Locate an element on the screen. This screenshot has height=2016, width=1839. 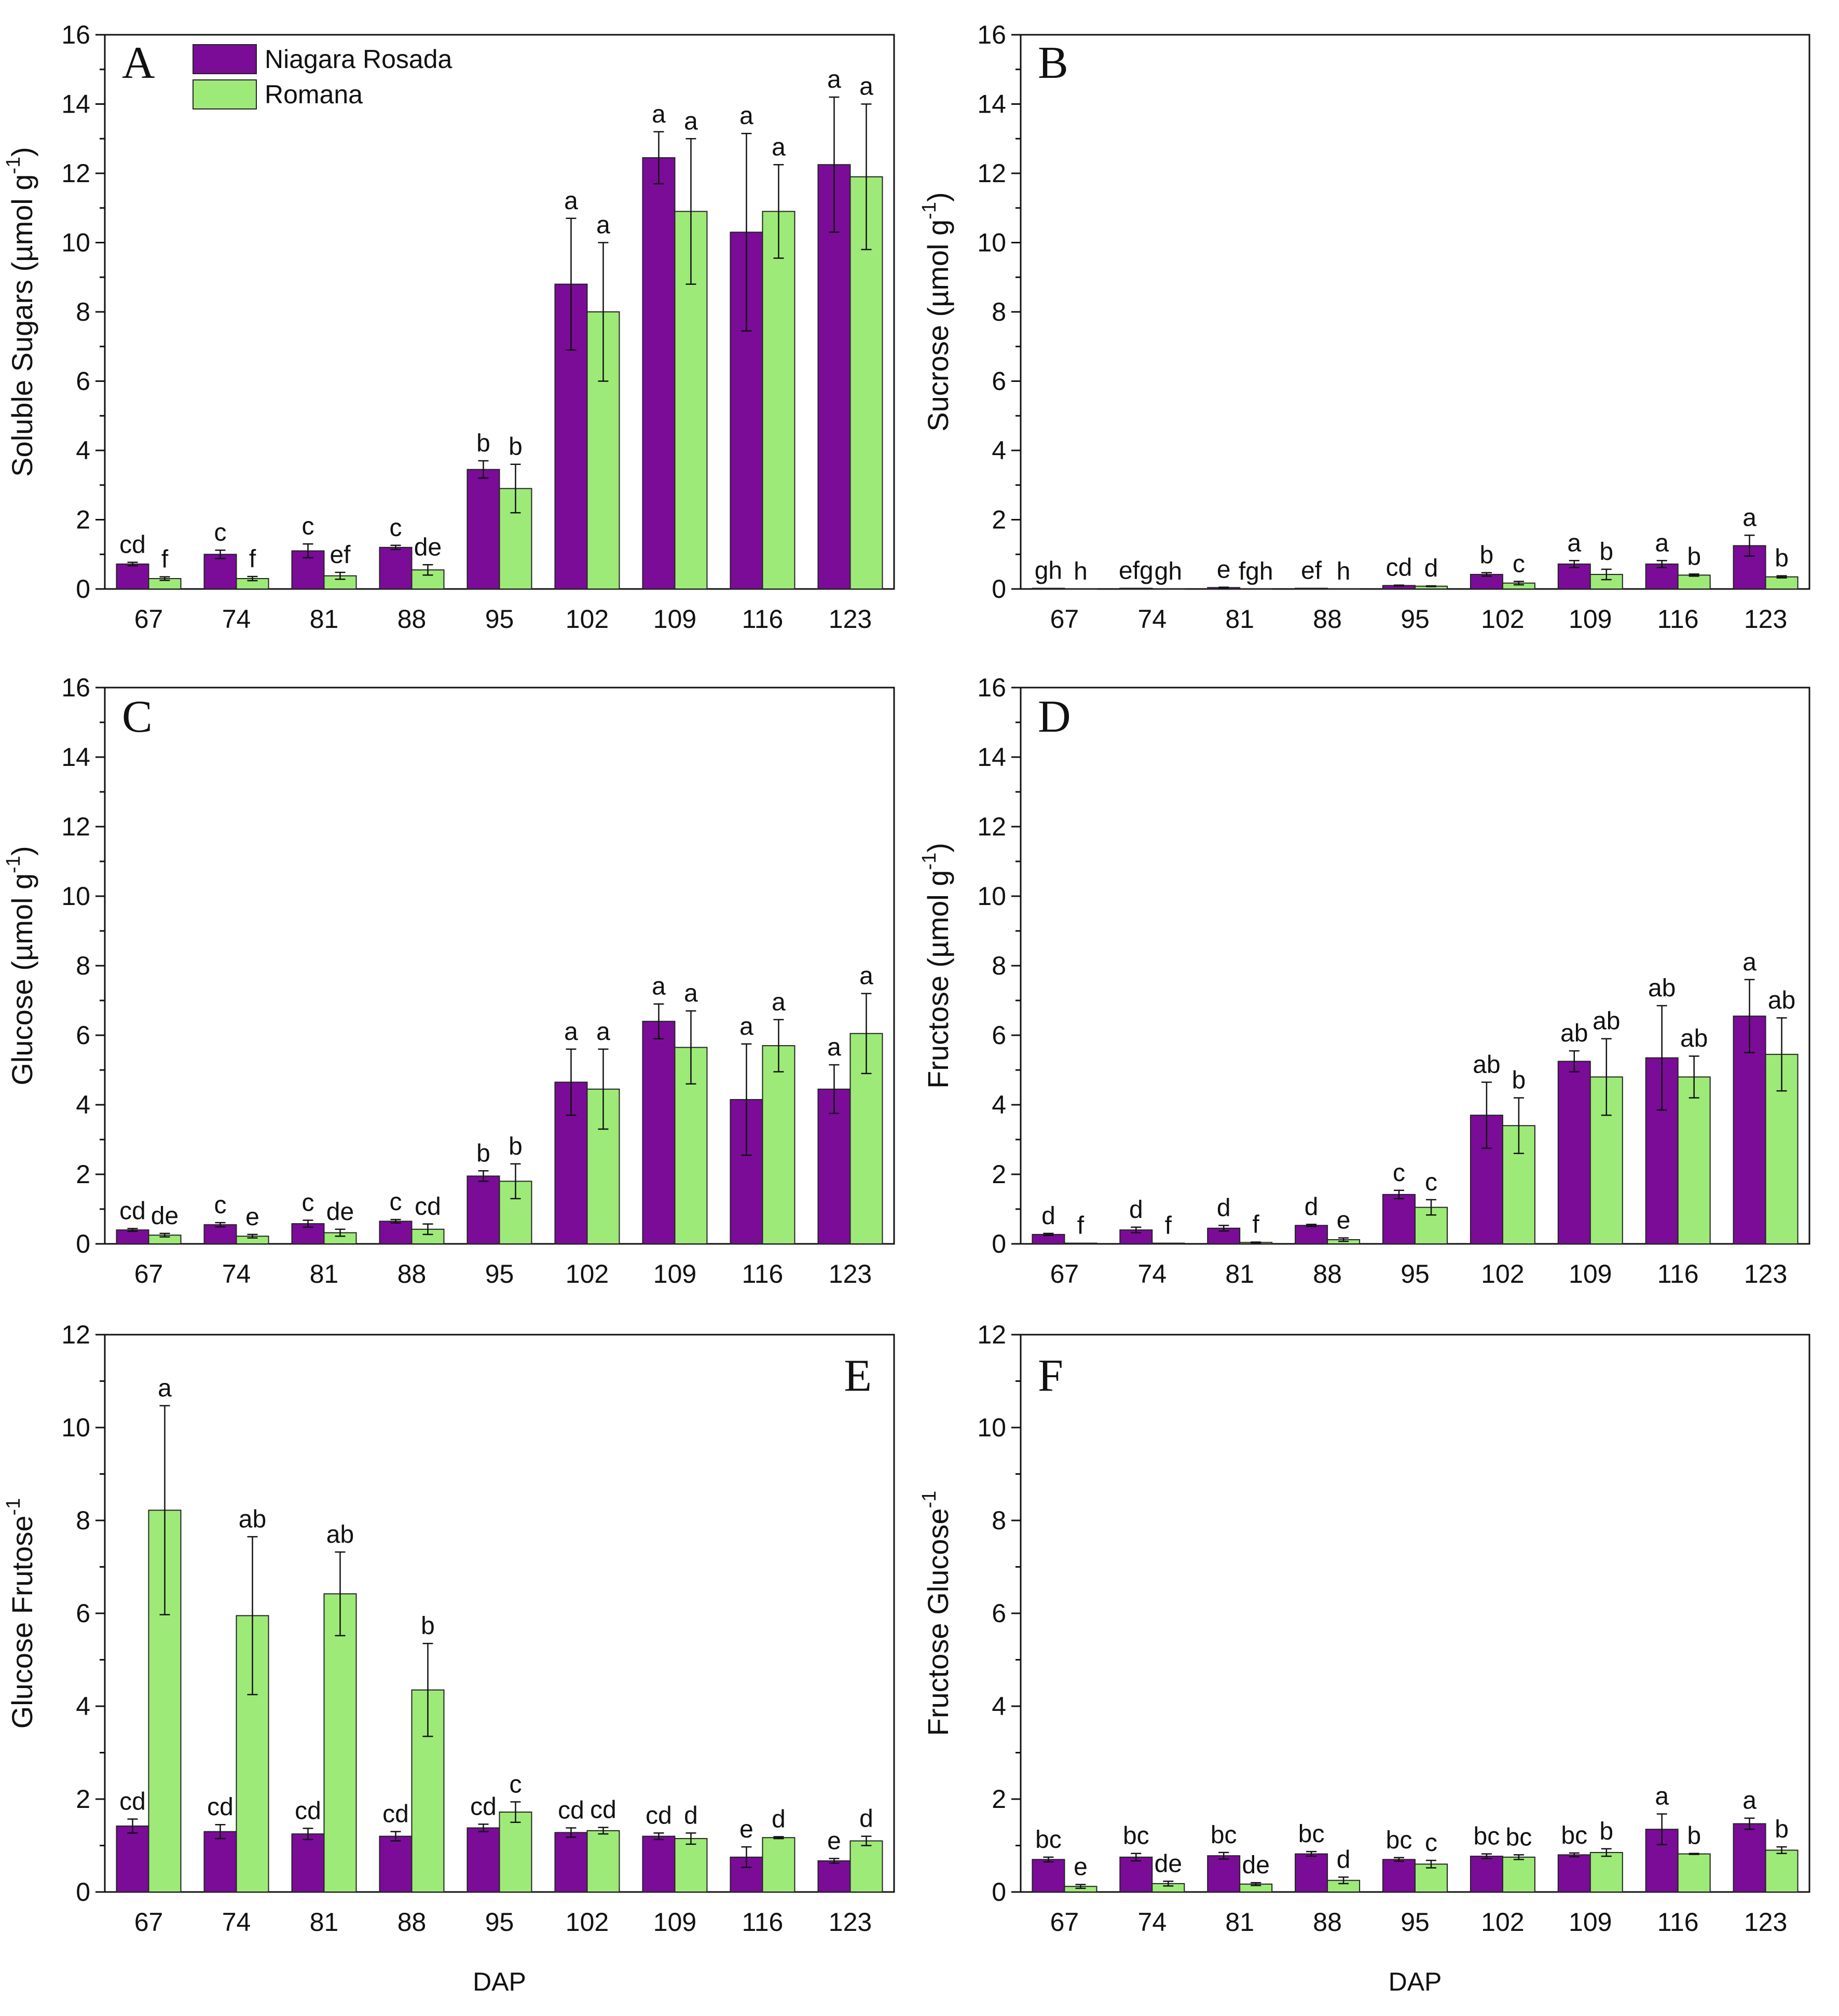
x-tick-label: 88 is located at coordinates (1327, 1273).